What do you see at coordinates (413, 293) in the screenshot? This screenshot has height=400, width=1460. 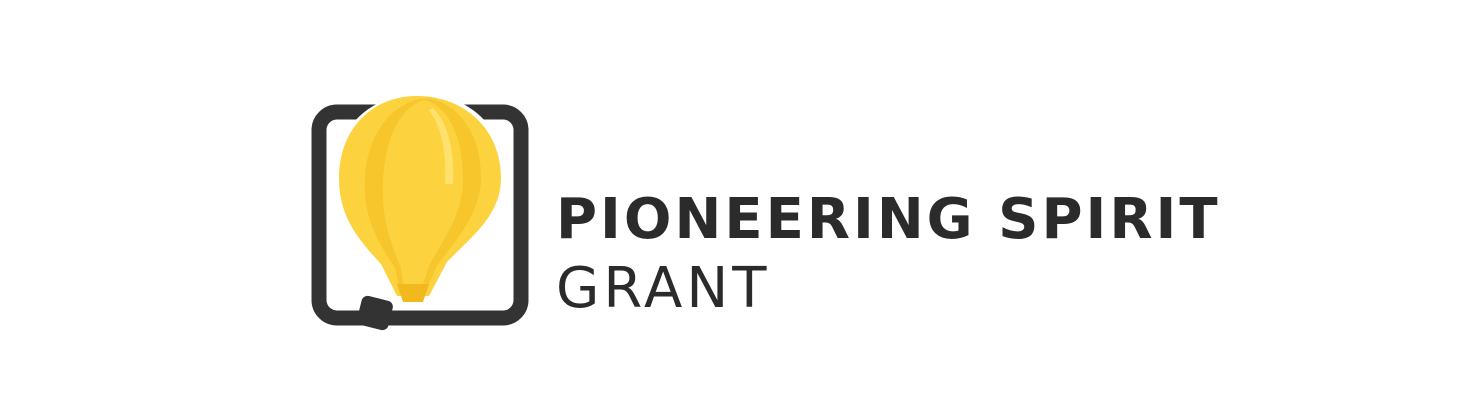 I see `balloon-neck` at bounding box center [413, 293].